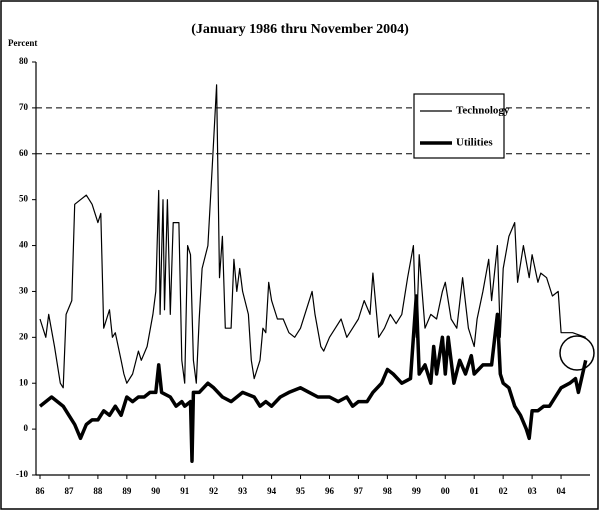 The image size is (599, 510). I want to click on x-tick-label: 89, so click(127, 491).